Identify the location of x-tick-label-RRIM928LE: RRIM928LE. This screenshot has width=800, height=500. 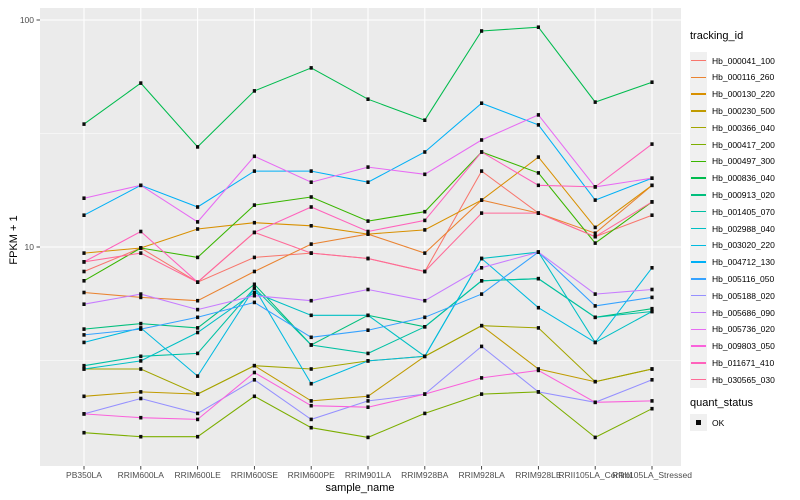
(538, 475).